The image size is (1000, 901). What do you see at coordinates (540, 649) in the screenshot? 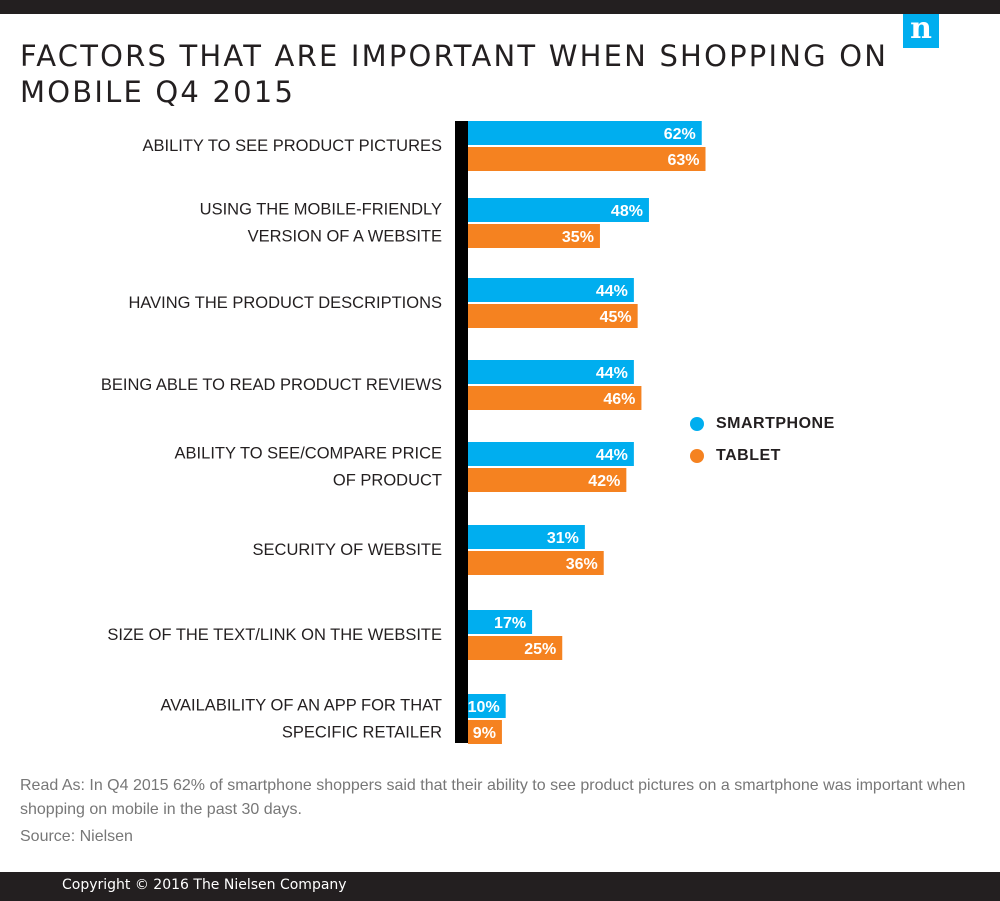
I see `value-label-tablet: 25%` at bounding box center [540, 649].